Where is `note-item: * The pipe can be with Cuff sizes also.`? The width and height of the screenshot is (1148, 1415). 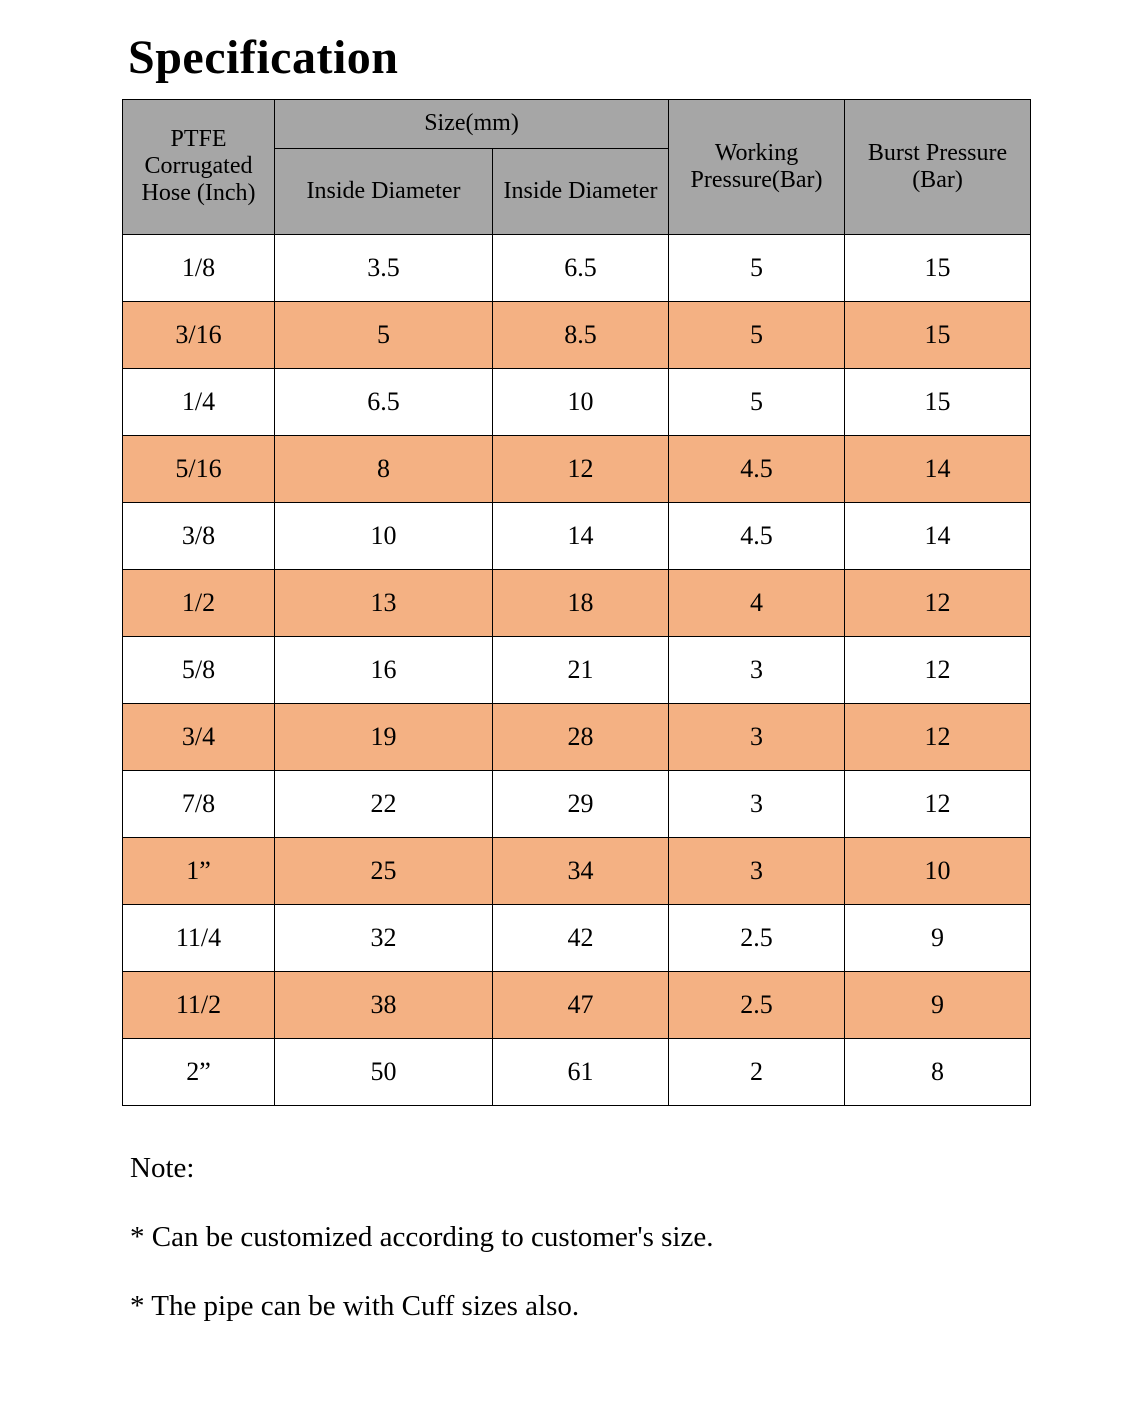 note-item: * The pipe can be with Cuff sizes also. is located at coordinates (355, 1306).